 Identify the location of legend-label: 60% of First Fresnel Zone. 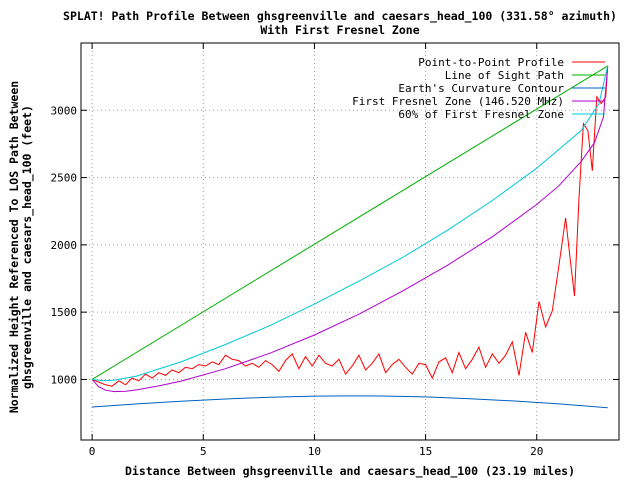
(481, 114).